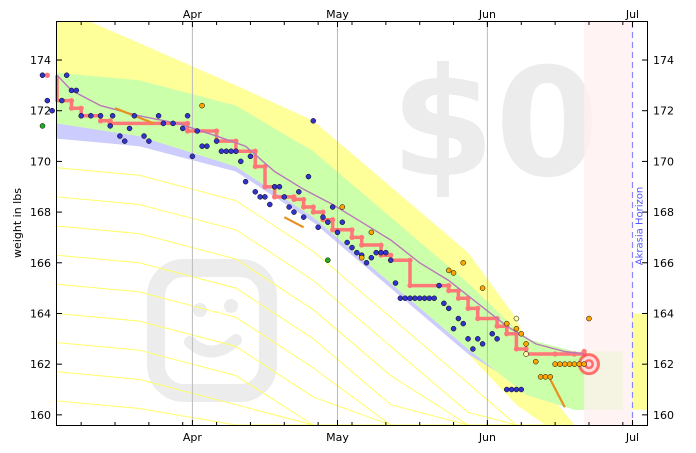 This screenshot has width=696, height=453. Describe the element at coordinates (663, 111) in the screenshot. I see `y-tick-label-right: 172` at that location.